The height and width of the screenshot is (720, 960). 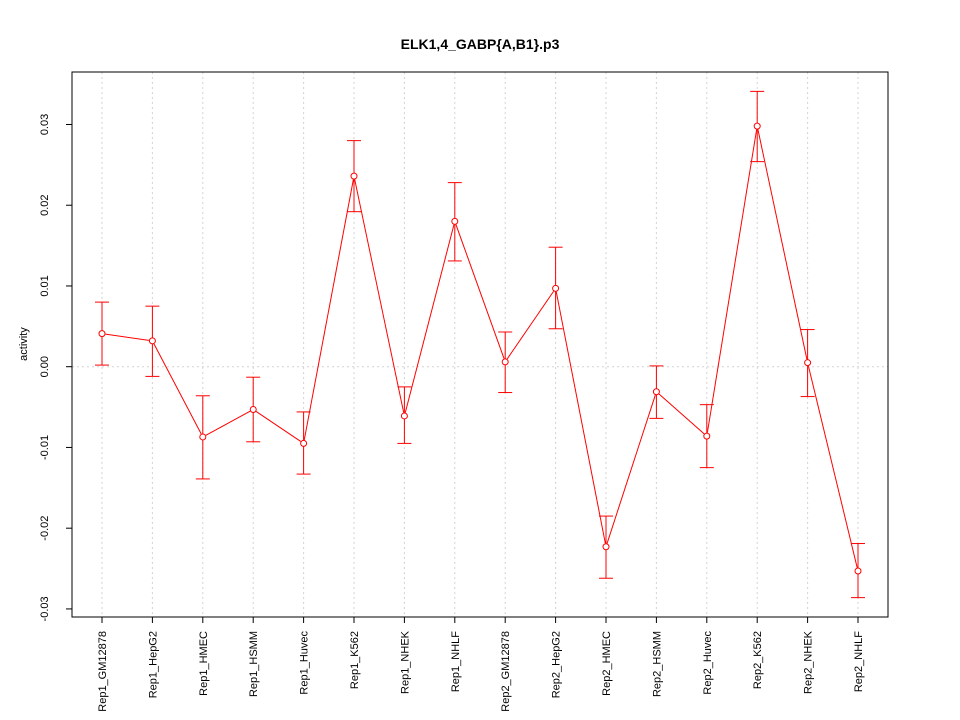 What do you see at coordinates (305, 663) in the screenshot?
I see `x-tick-label: Rep1_Huvec` at bounding box center [305, 663].